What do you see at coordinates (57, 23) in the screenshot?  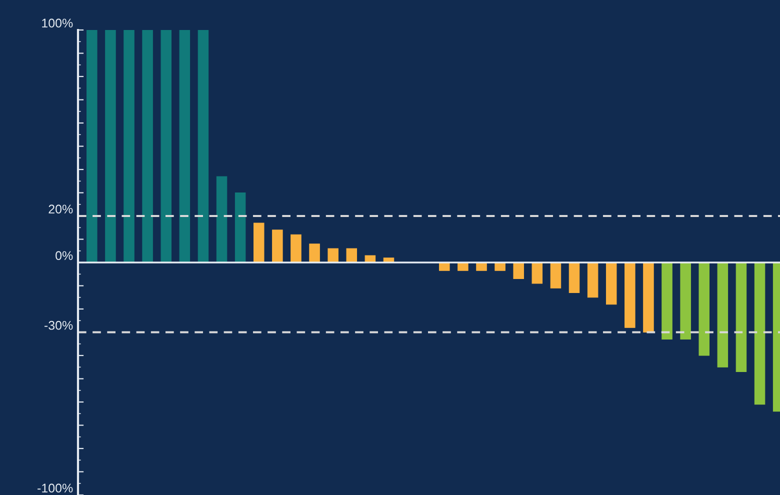 I see `y-tick-label: 100%` at bounding box center [57, 23].